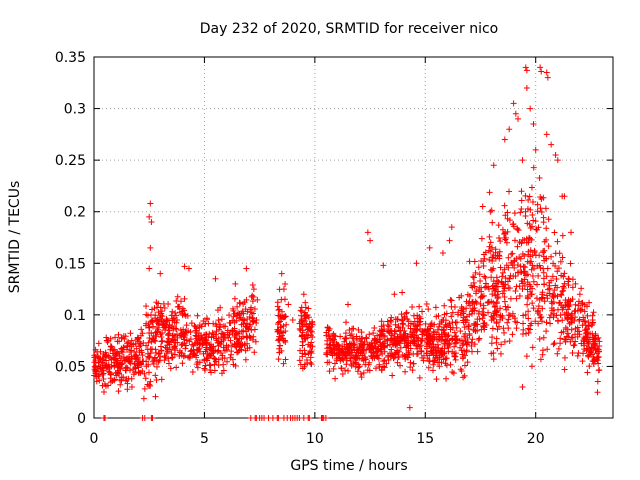 The width and height of the screenshot is (640, 480). What do you see at coordinates (75, 213) in the screenshot?
I see `y-tick-label: 0.2` at bounding box center [75, 213].